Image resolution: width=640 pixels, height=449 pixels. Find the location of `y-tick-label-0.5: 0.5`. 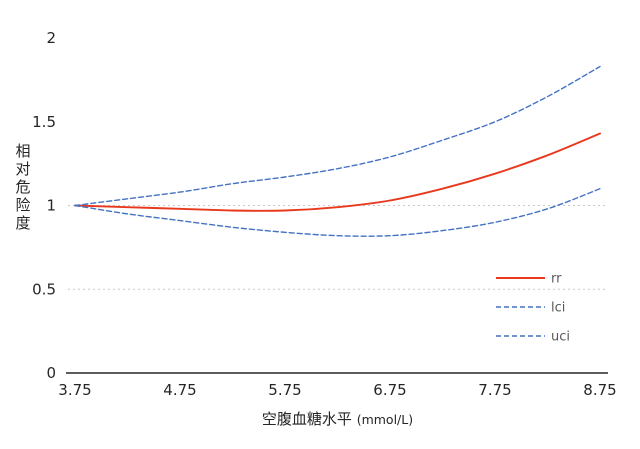

y-tick-label-0.5: 0.5 is located at coordinates (44, 289).